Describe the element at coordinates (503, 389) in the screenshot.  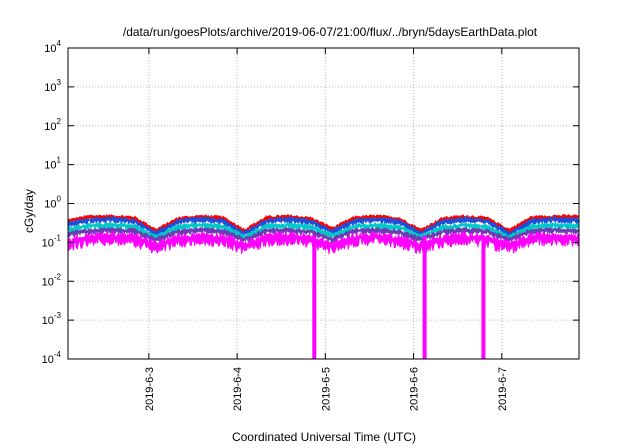
I see `x-tick-label: 2019-6-7` at that location.